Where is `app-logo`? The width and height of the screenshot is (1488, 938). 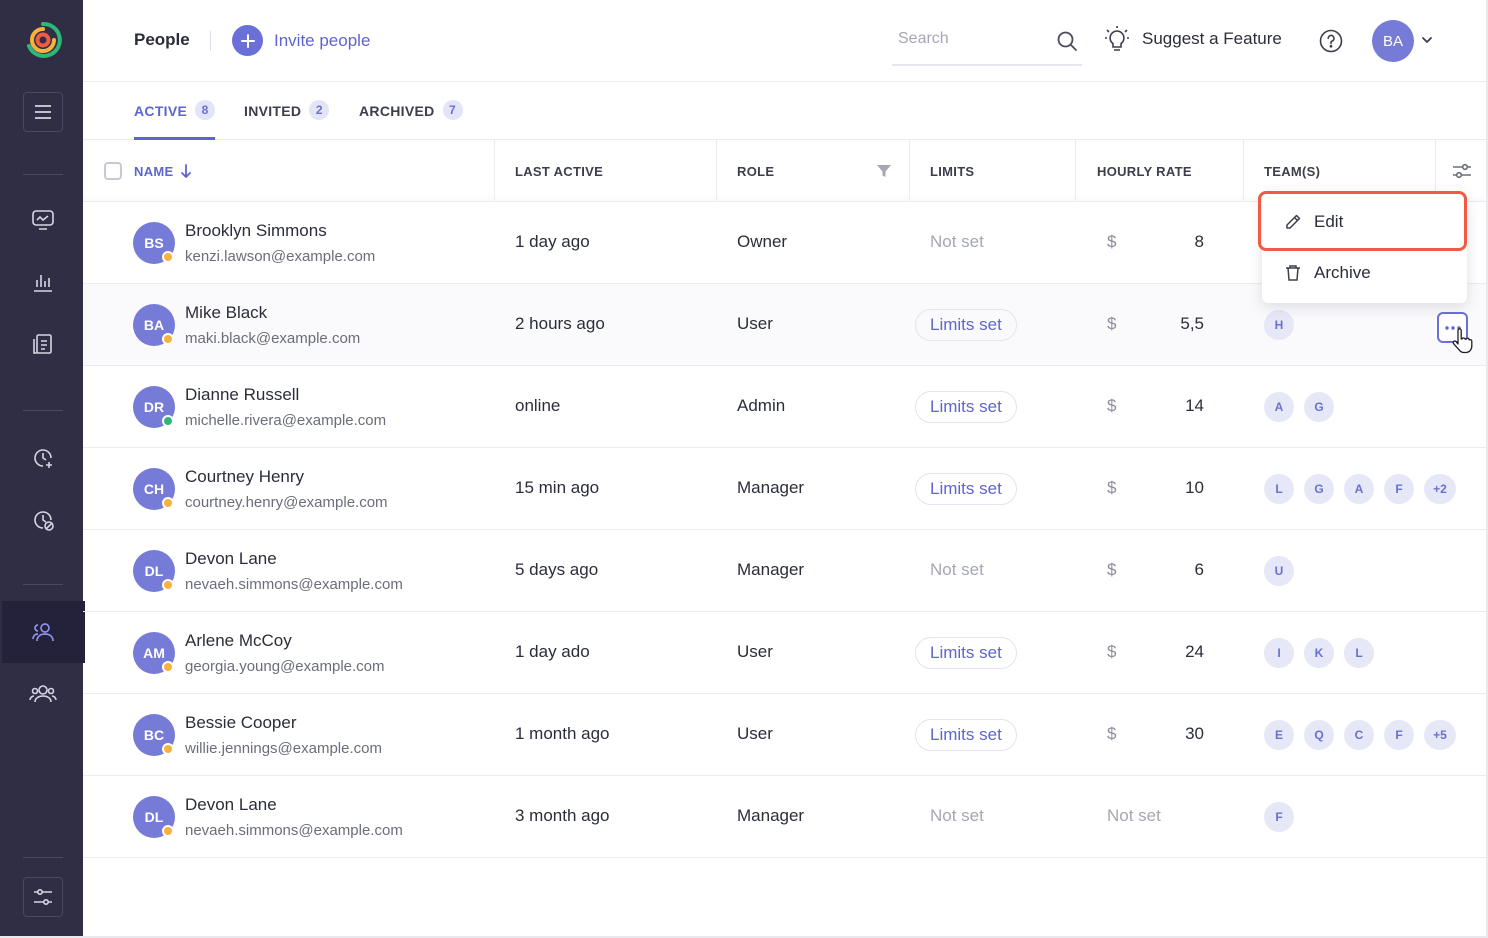 app-logo is located at coordinates (43, 40).